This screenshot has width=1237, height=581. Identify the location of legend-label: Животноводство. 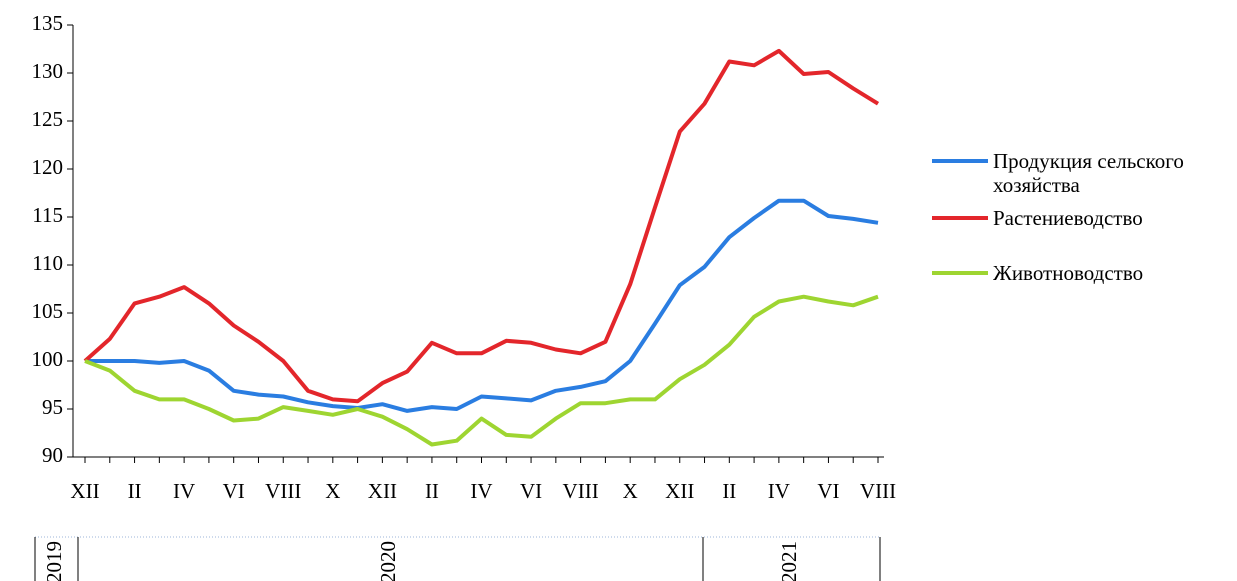
(1068, 273).